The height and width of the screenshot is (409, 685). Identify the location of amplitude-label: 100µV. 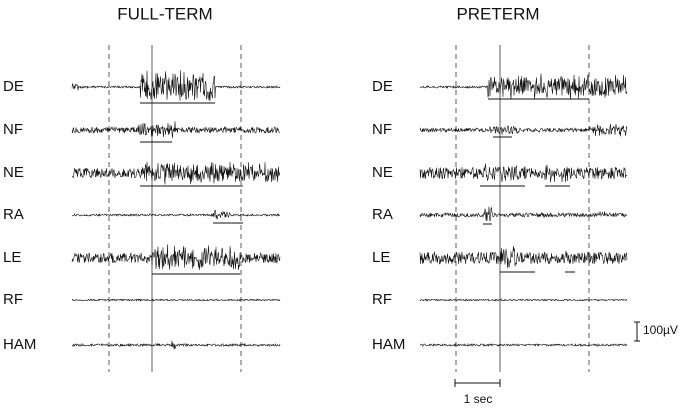
(660, 330).